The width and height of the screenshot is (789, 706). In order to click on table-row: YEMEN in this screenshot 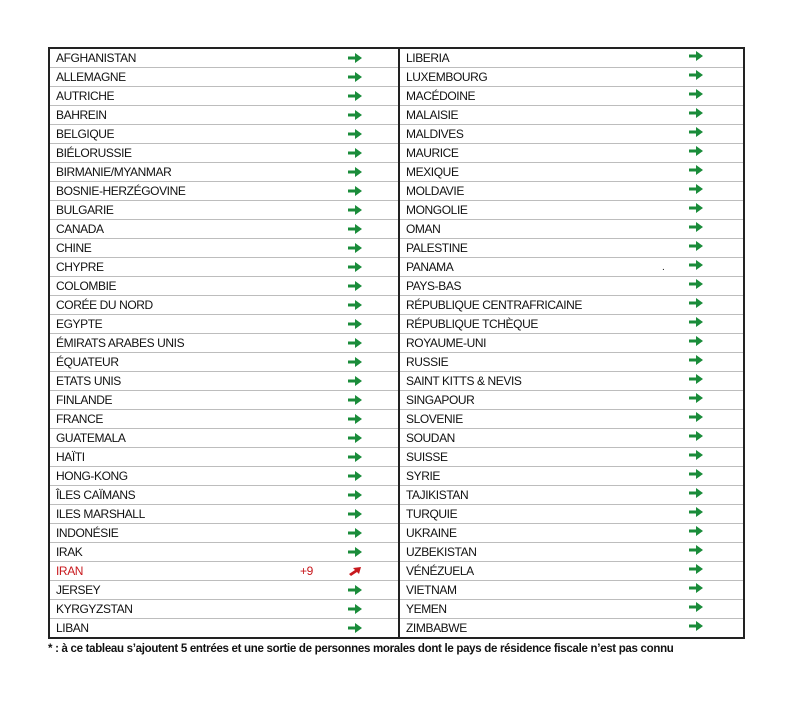, I will do `click(571, 609)`.